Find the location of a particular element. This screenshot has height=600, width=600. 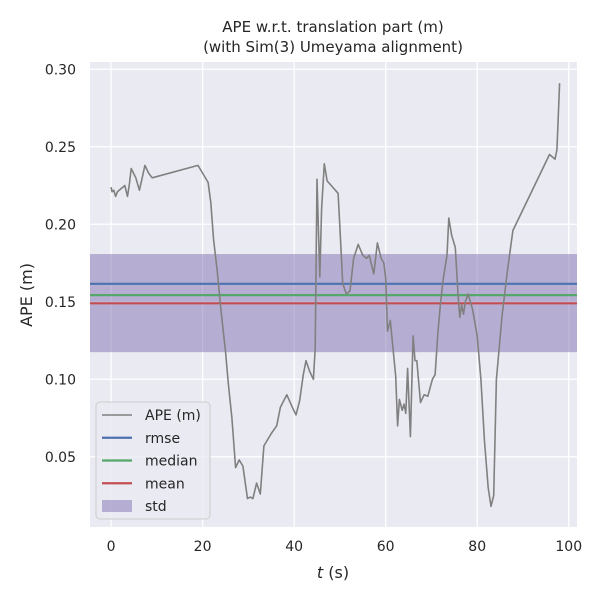

x-axis-label-unit: (s) is located at coordinates (336, 572).